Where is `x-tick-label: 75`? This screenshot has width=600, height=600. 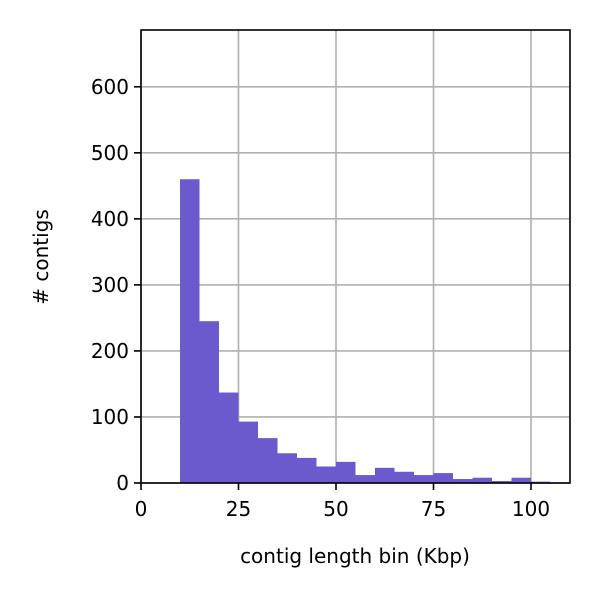 x-tick-label: 75 is located at coordinates (433, 509).